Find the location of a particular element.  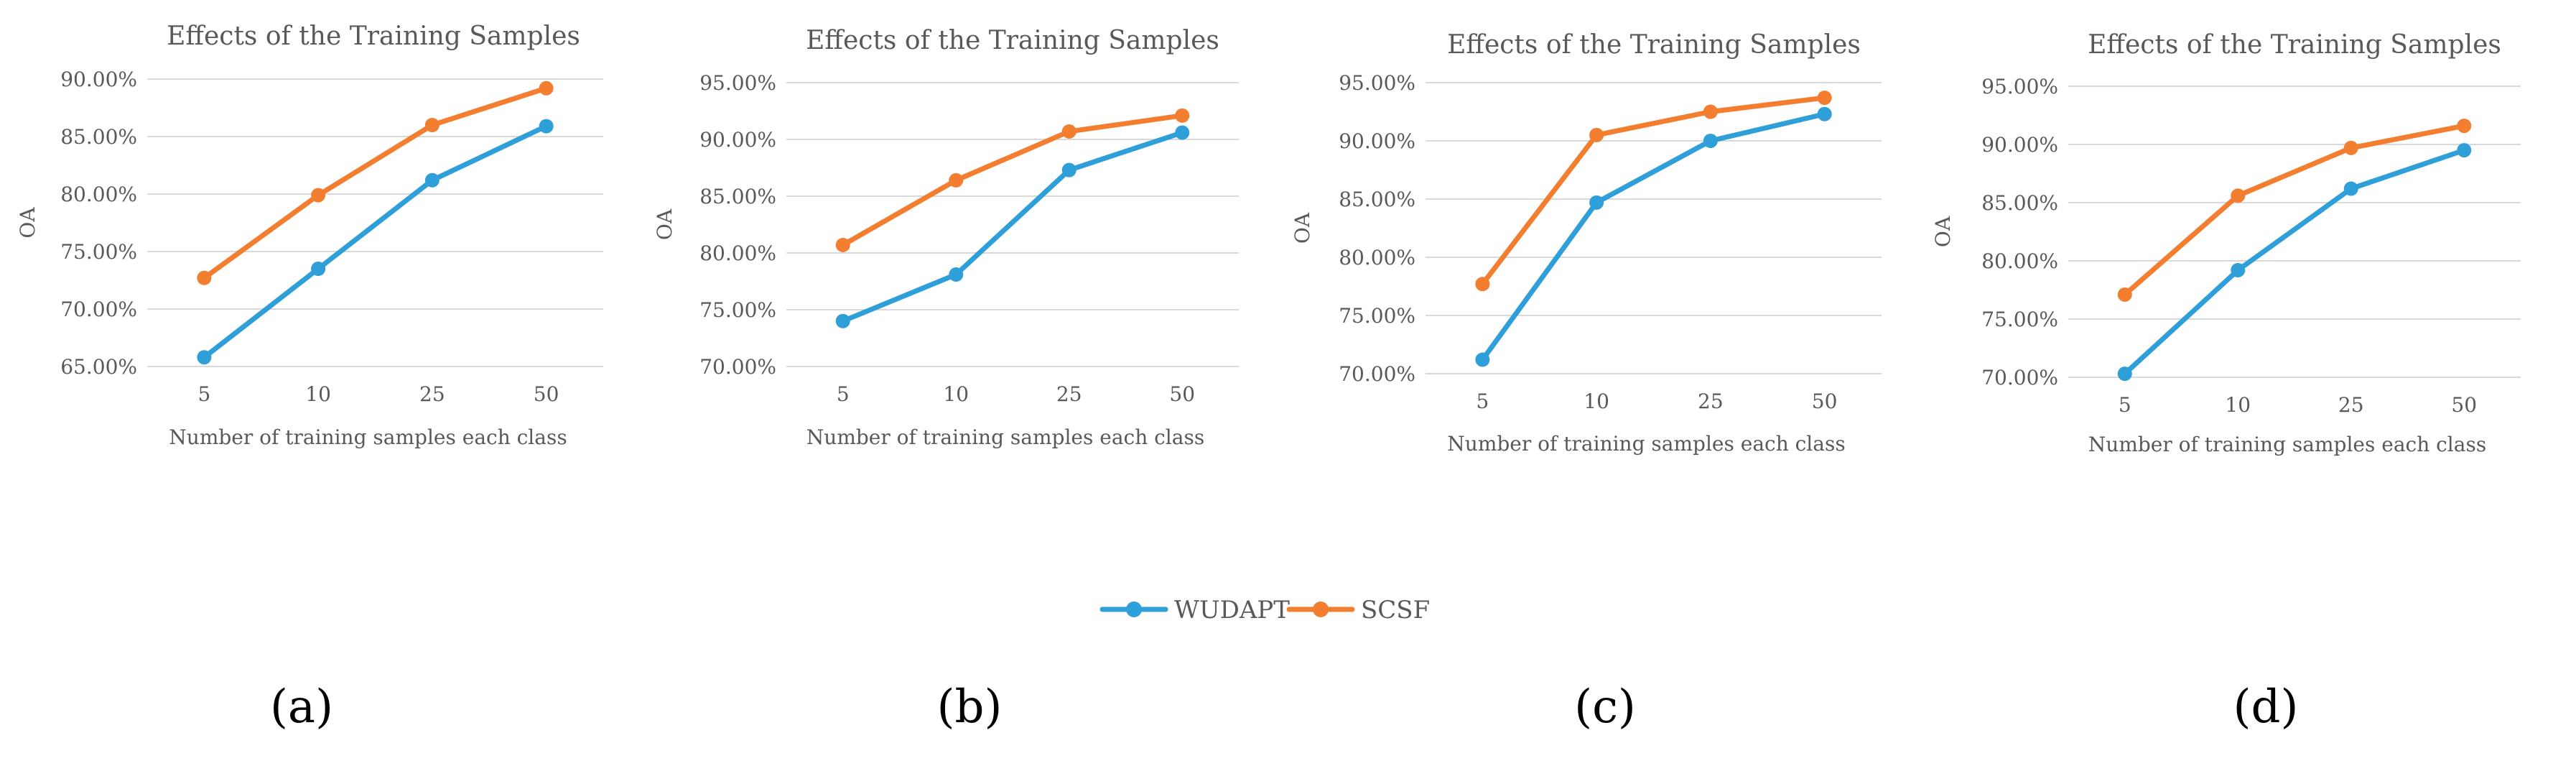

legend-marker-scsf is located at coordinates (1321, 609).